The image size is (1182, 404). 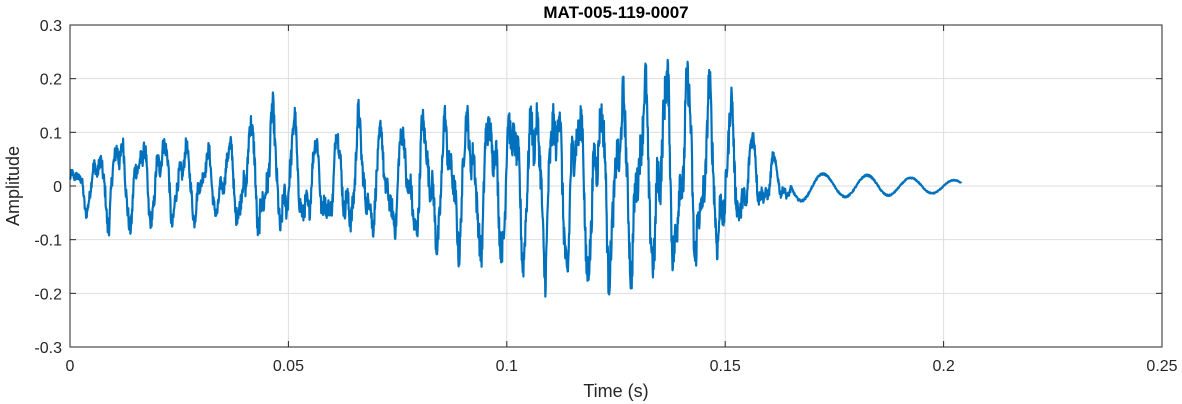 What do you see at coordinates (51, 80) in the screenshot?
I see `y-tick-label: 0.2` at bounding box center [51, 80].